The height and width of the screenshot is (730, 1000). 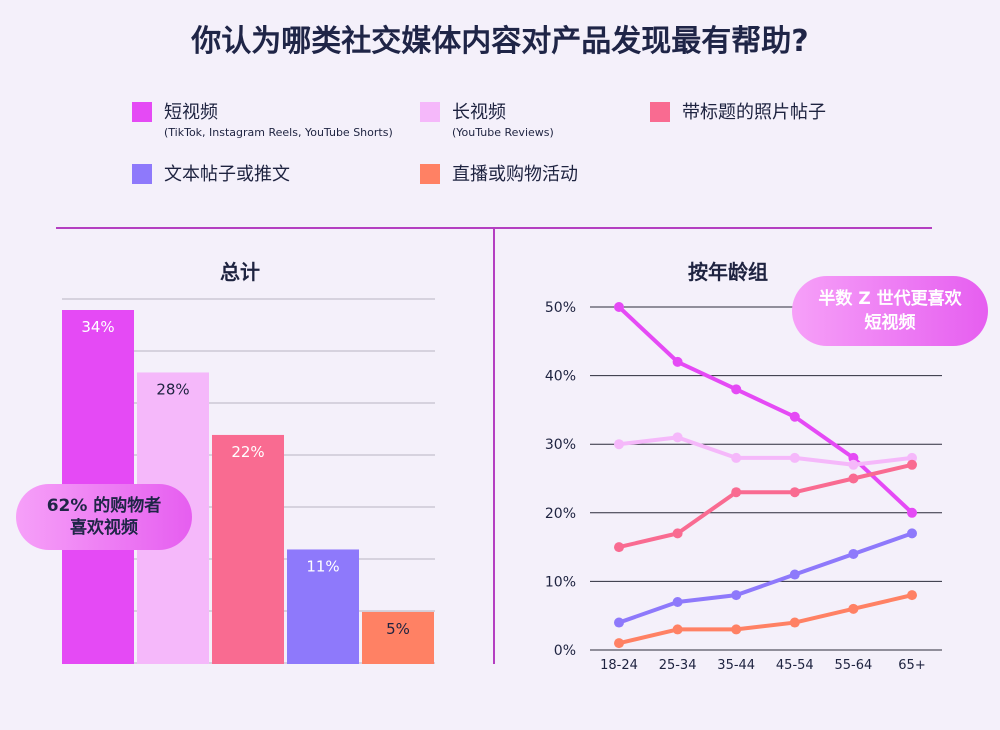 I want to click on divider-vertical, so click(x=494, y=446).